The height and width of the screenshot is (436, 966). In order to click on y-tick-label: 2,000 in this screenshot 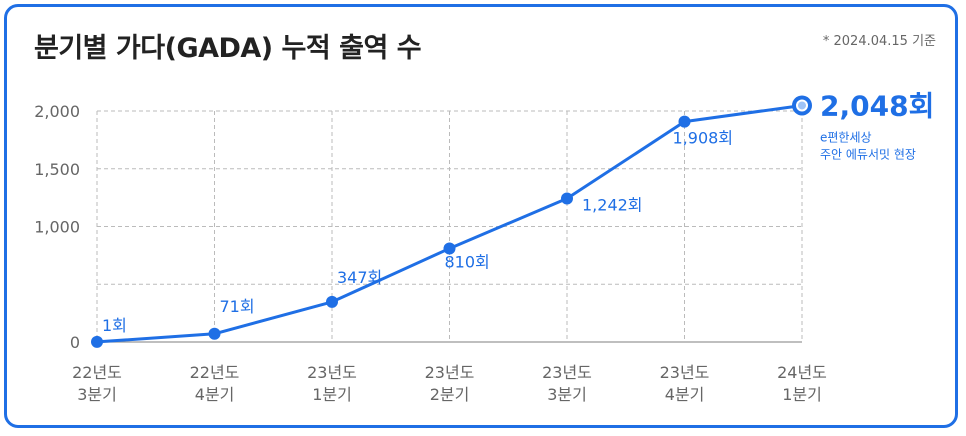, I will do `click(57, 111)`.